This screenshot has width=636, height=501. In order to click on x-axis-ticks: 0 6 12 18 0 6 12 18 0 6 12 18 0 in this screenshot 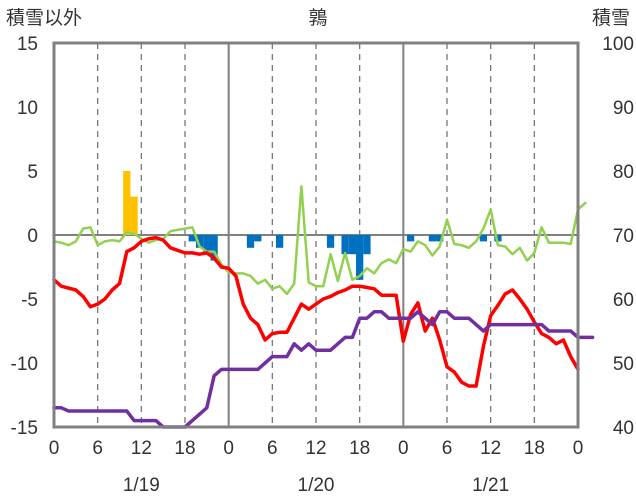, I will do `click(316, 448)`.